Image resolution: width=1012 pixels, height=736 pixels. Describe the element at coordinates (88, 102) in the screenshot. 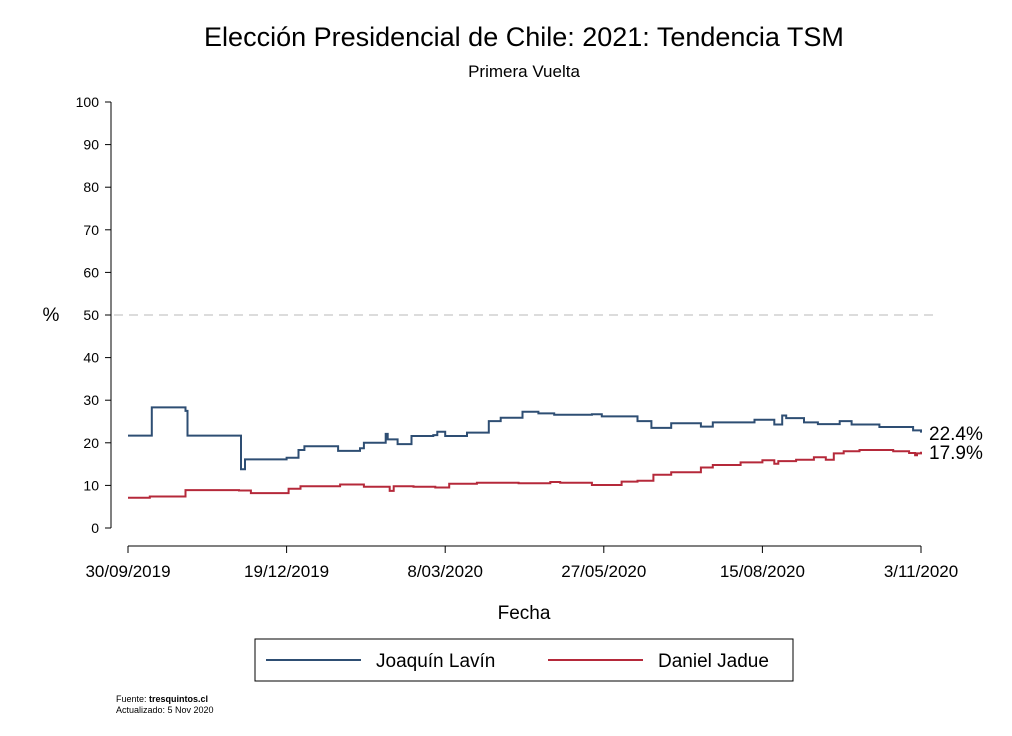

I see `y-tick-label: 100` at that location.